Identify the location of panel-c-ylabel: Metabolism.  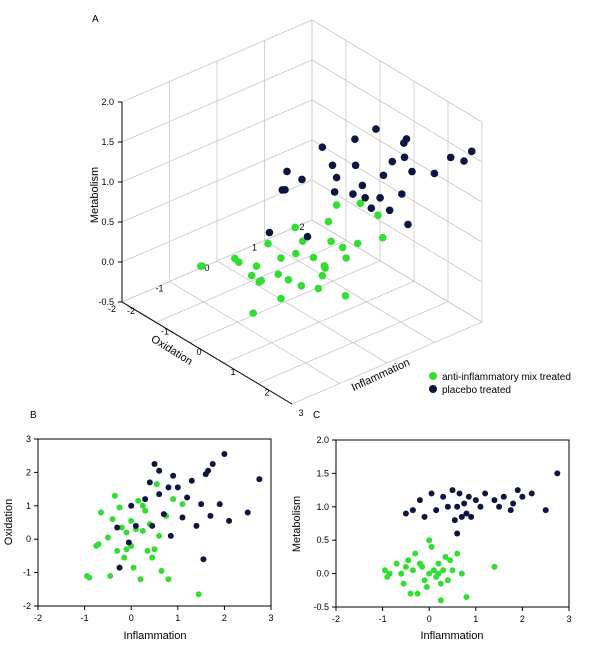
(297, 524).